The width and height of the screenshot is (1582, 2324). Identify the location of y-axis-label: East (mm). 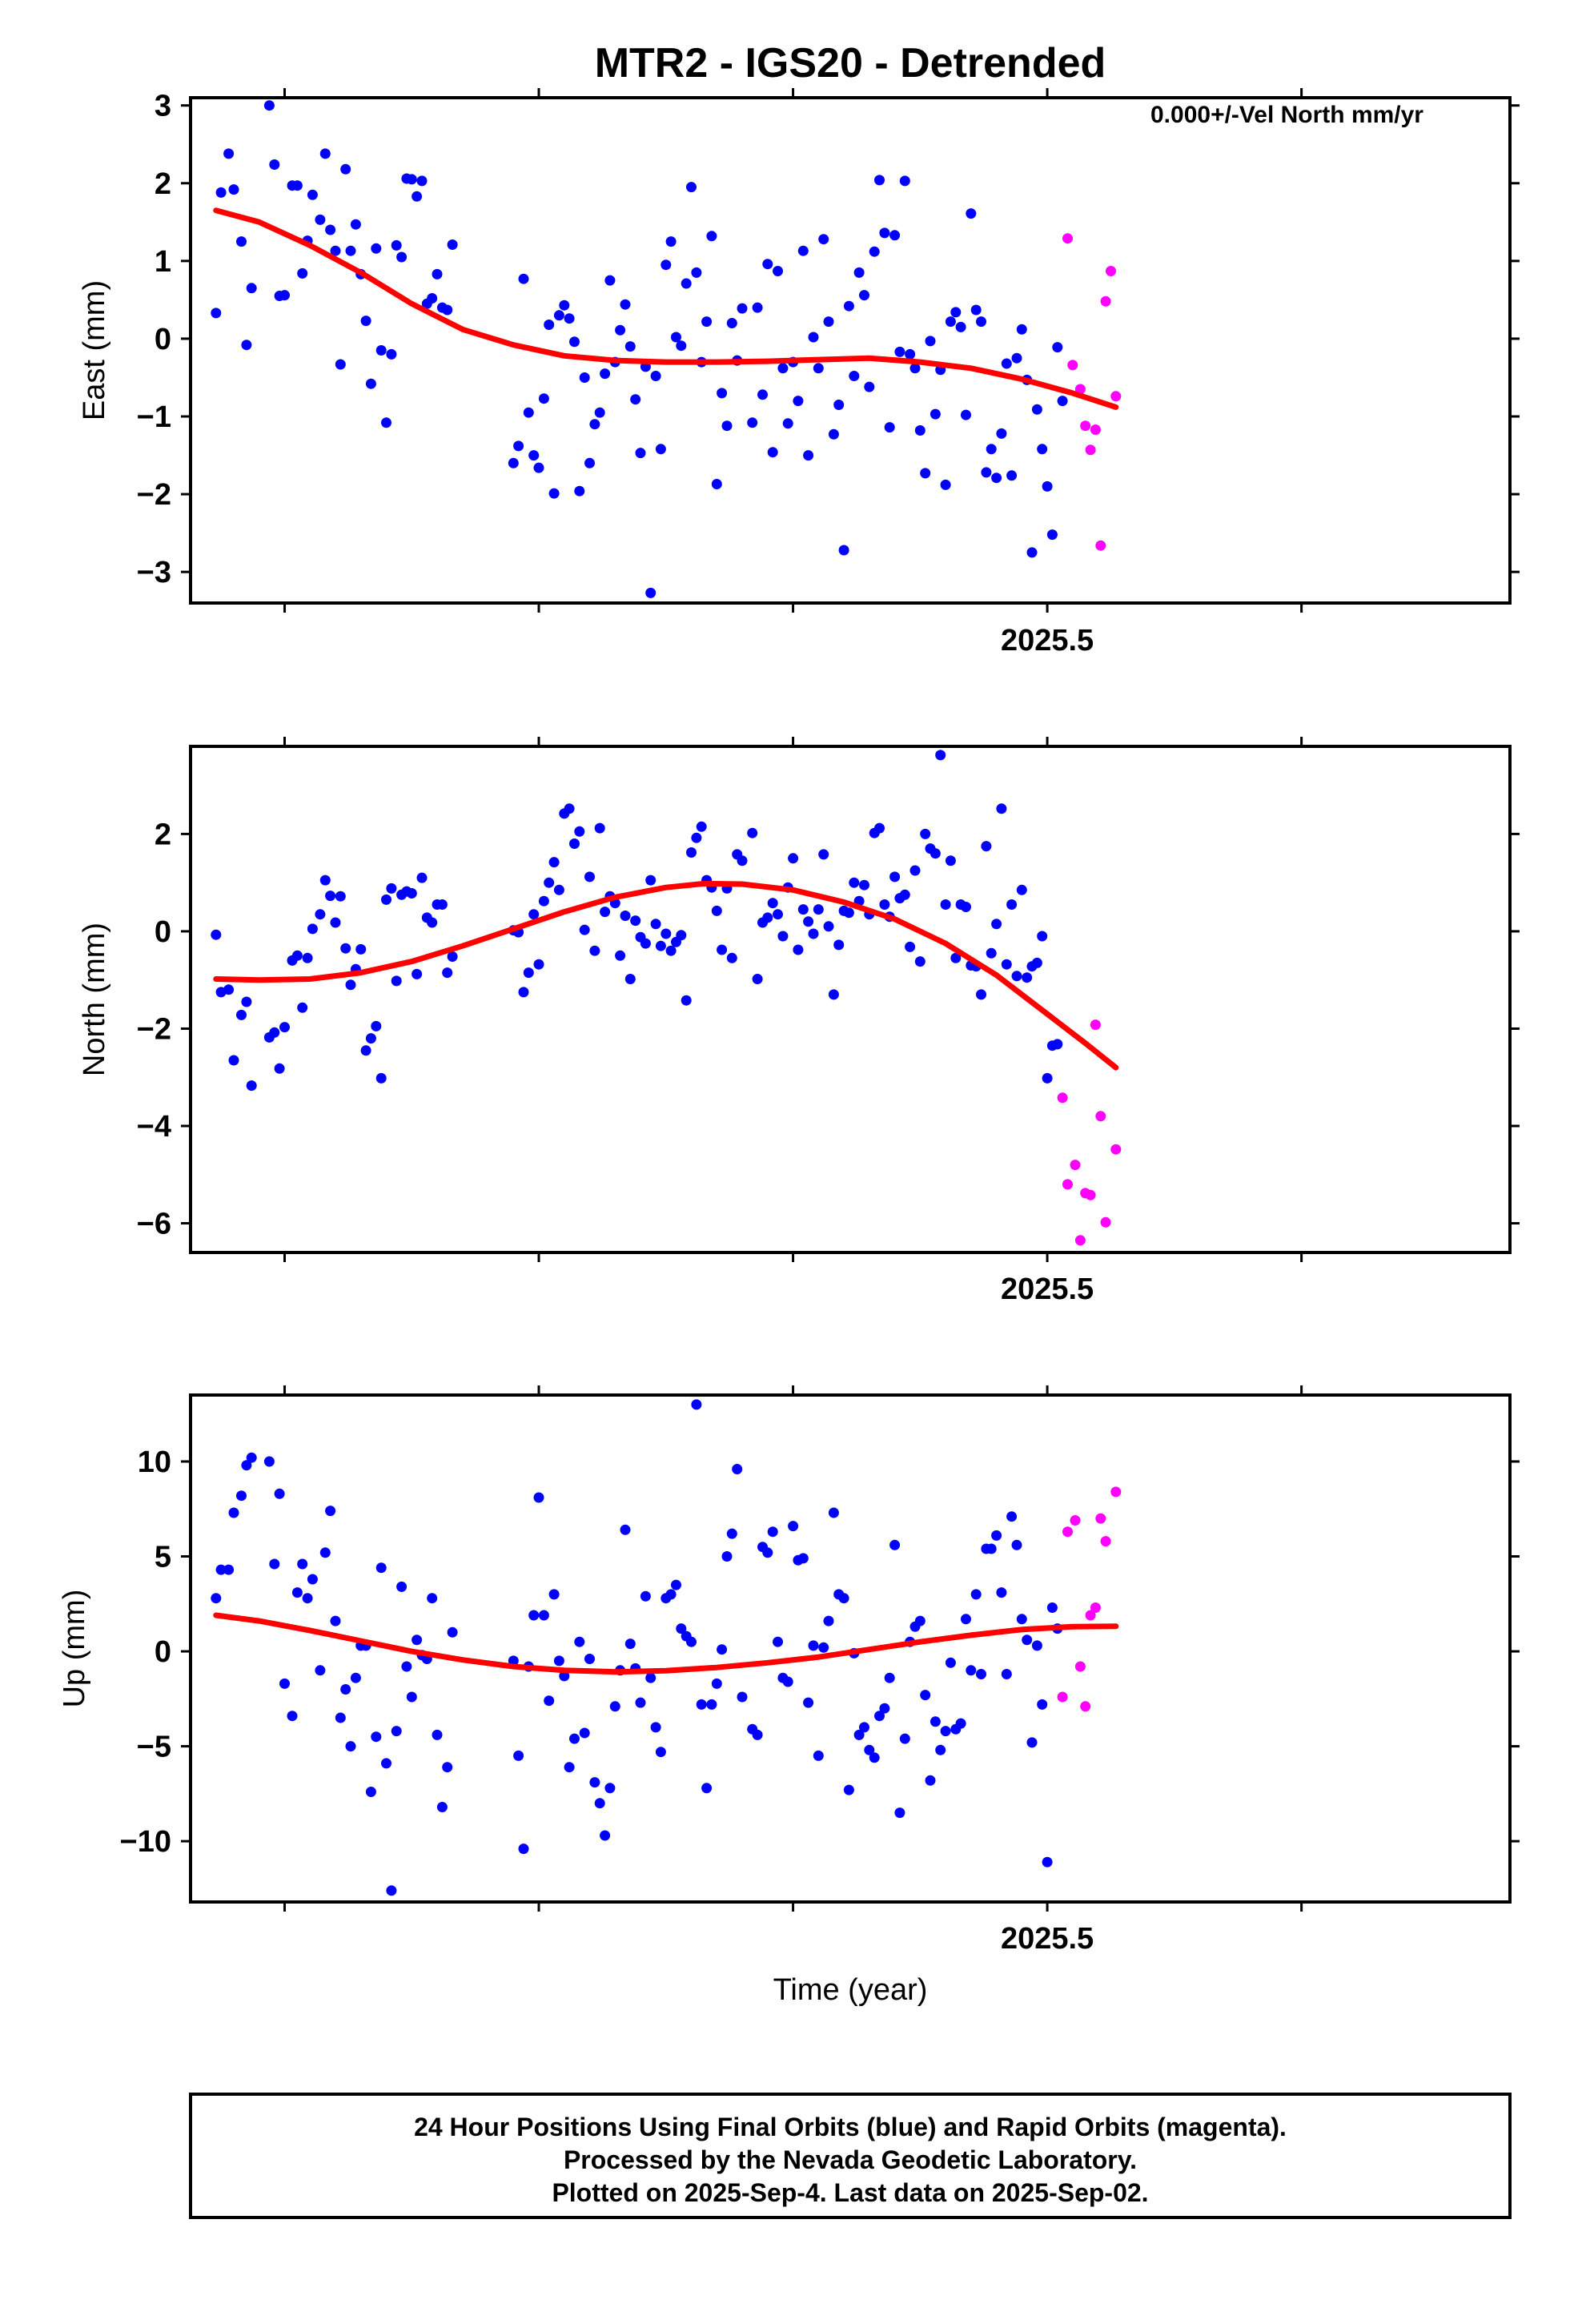
(94, 350).